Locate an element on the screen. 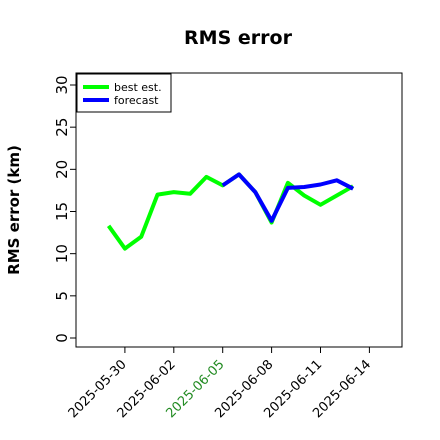 Image resolution: width=440 pixels, height=440 pixels. y-tick-label: 30 is located at coordinates (62, 84).